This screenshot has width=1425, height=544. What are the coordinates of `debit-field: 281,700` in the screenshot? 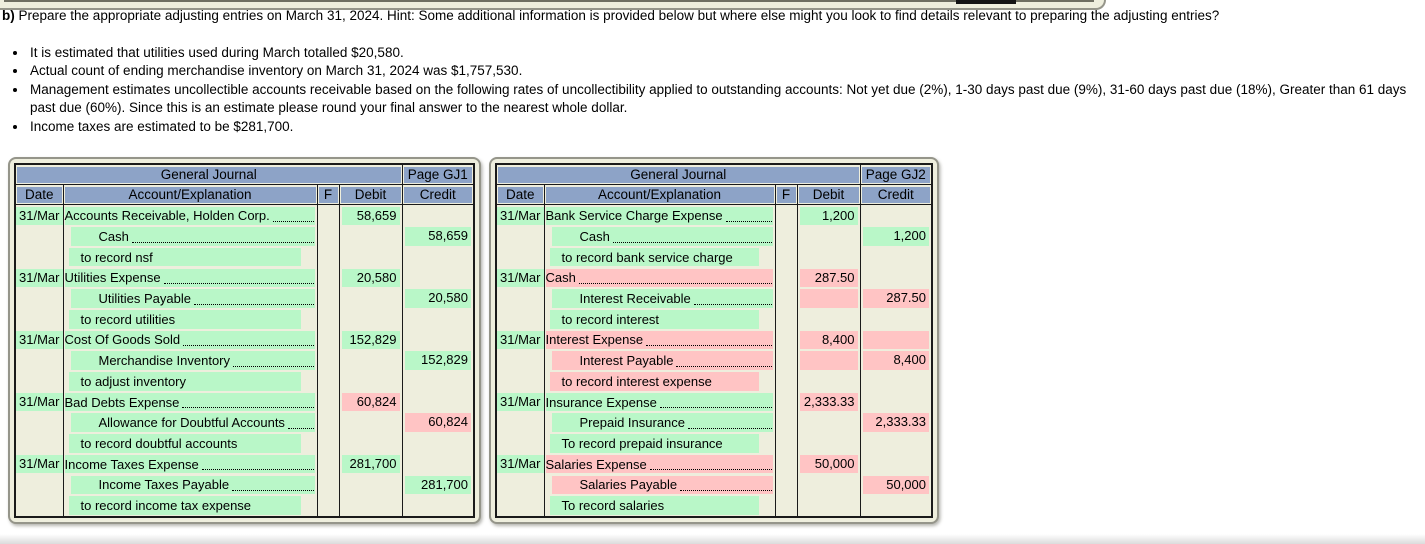 It's located at (370, 464).